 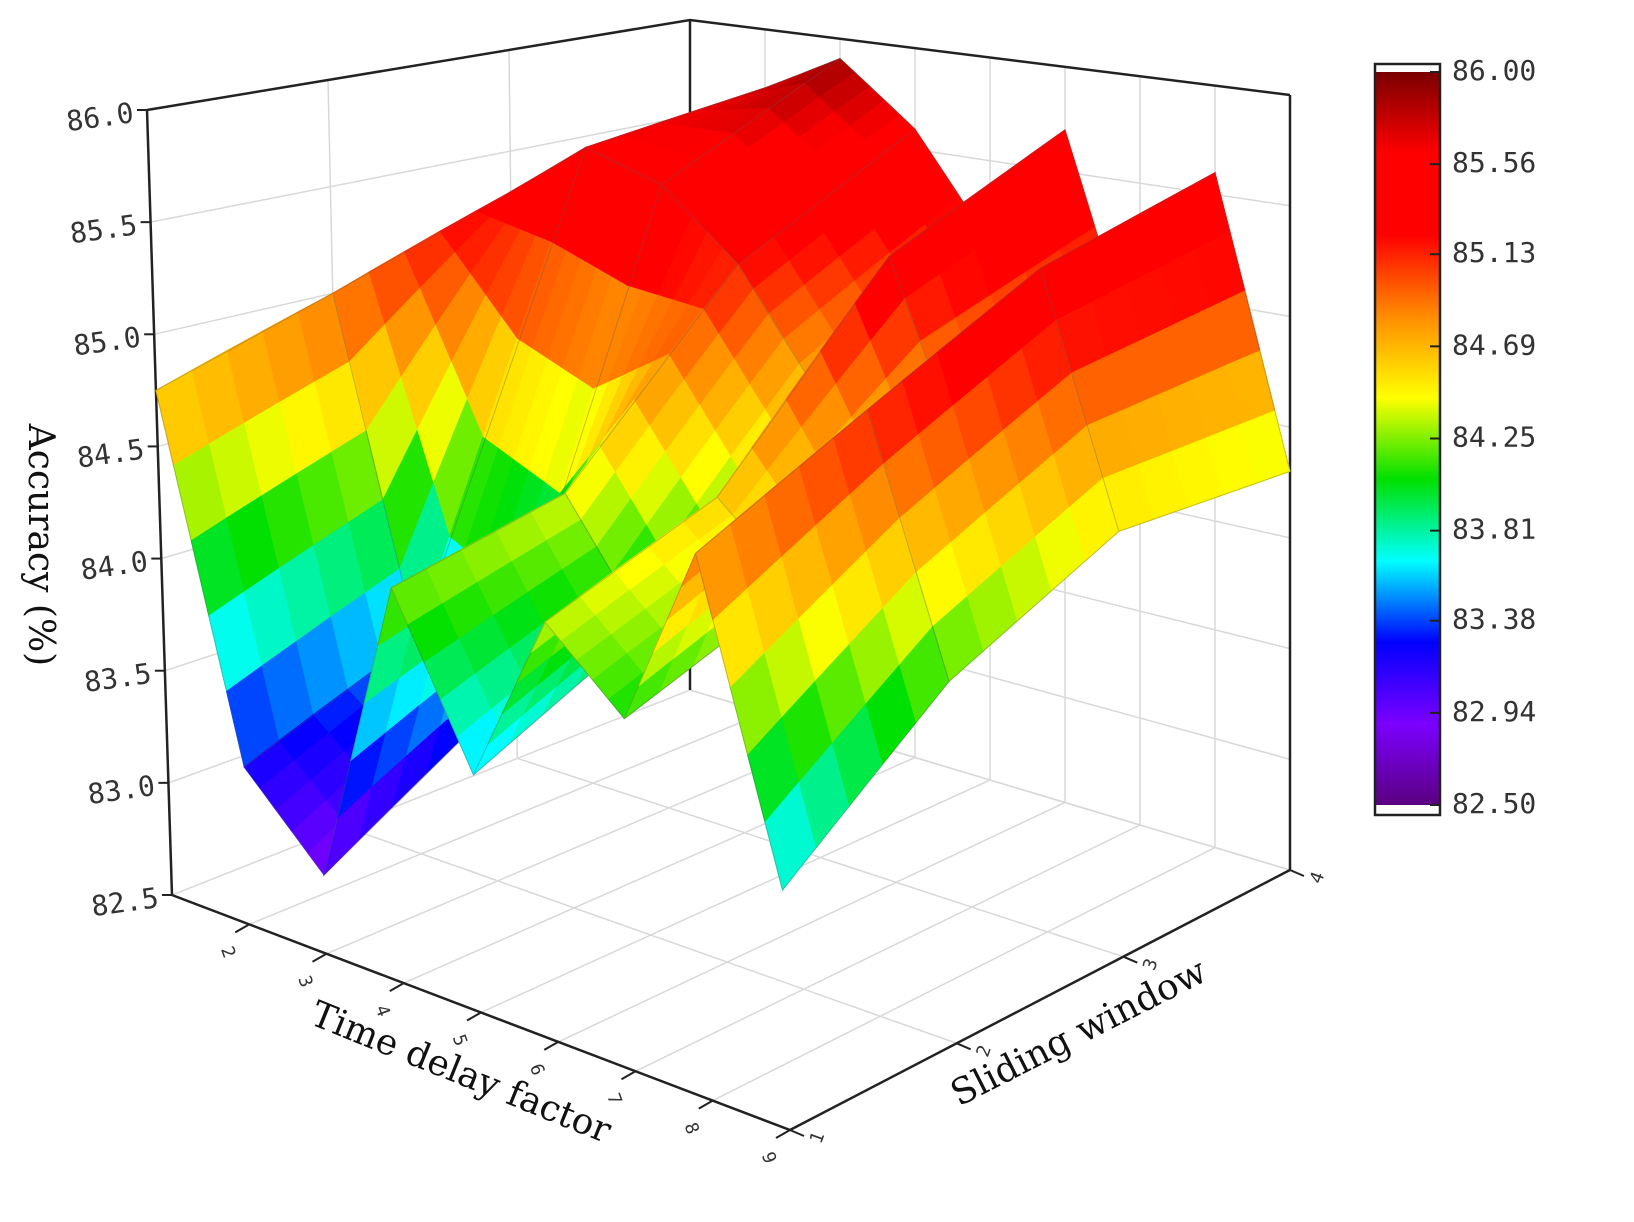 What do you see at coordinates (790, 837) in the screenshot?
I see `surface-patch` at bounding box center [790, 837].